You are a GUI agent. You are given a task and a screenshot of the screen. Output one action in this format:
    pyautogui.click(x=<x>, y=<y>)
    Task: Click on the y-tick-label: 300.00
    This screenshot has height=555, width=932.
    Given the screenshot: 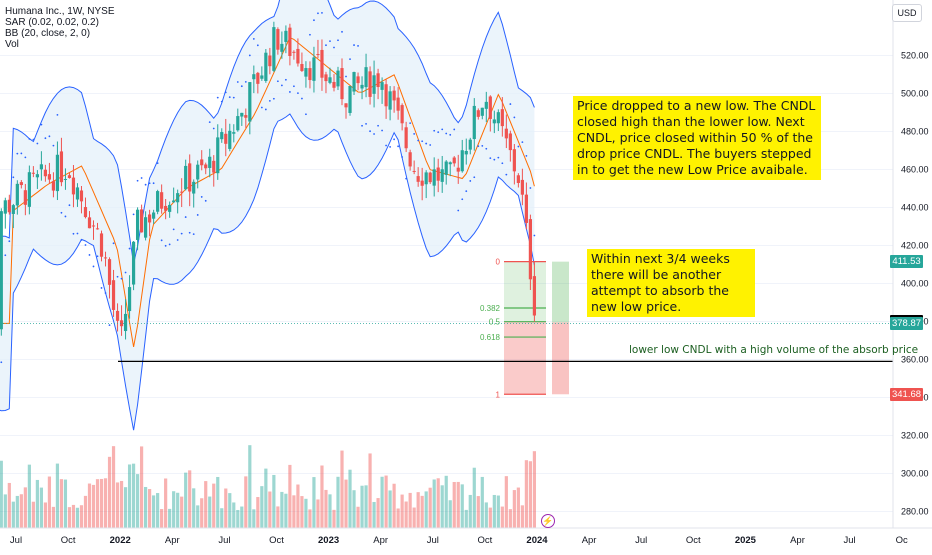 What is the action you would take?
    pyautogui.click(x=915, y=474)
    